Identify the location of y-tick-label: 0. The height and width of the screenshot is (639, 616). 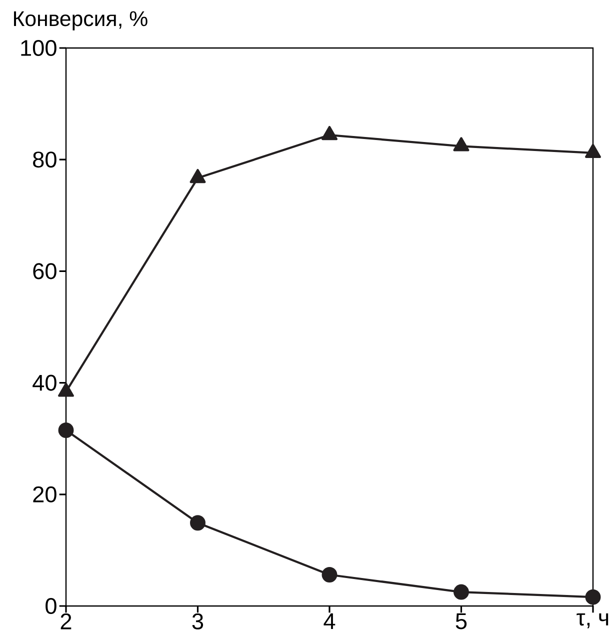
(51, 606).